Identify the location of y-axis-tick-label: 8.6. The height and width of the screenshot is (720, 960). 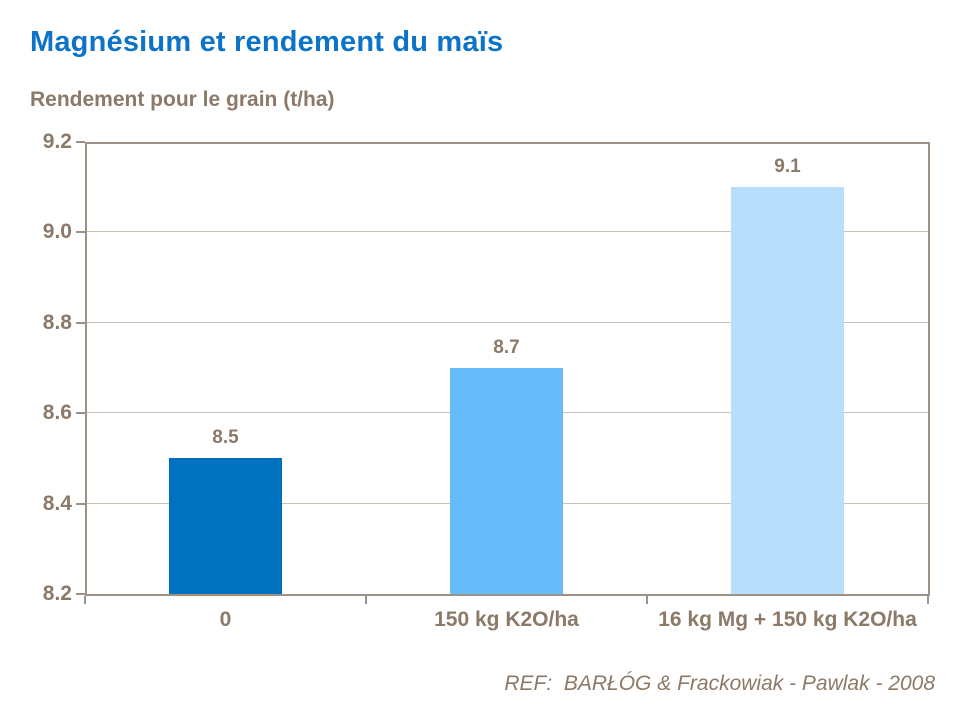
(57, 413).